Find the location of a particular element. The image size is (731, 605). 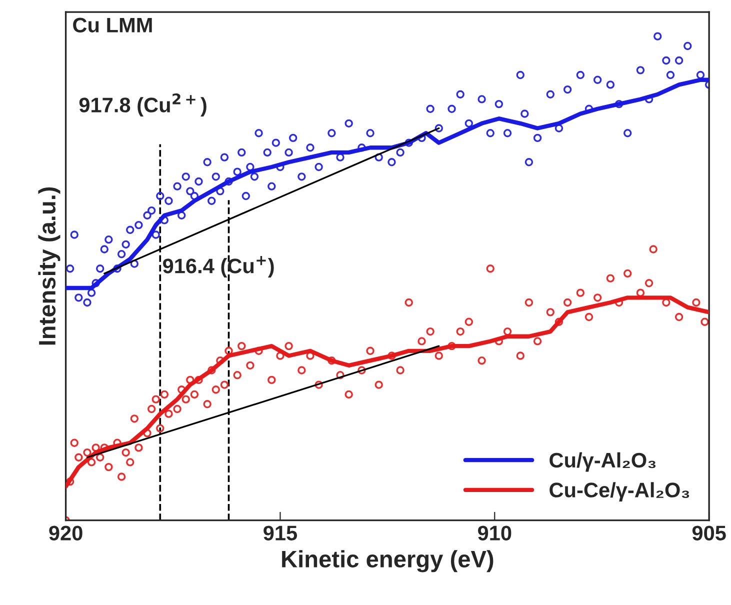

x-tick-label: 915 is located at coordinates (281, 533).